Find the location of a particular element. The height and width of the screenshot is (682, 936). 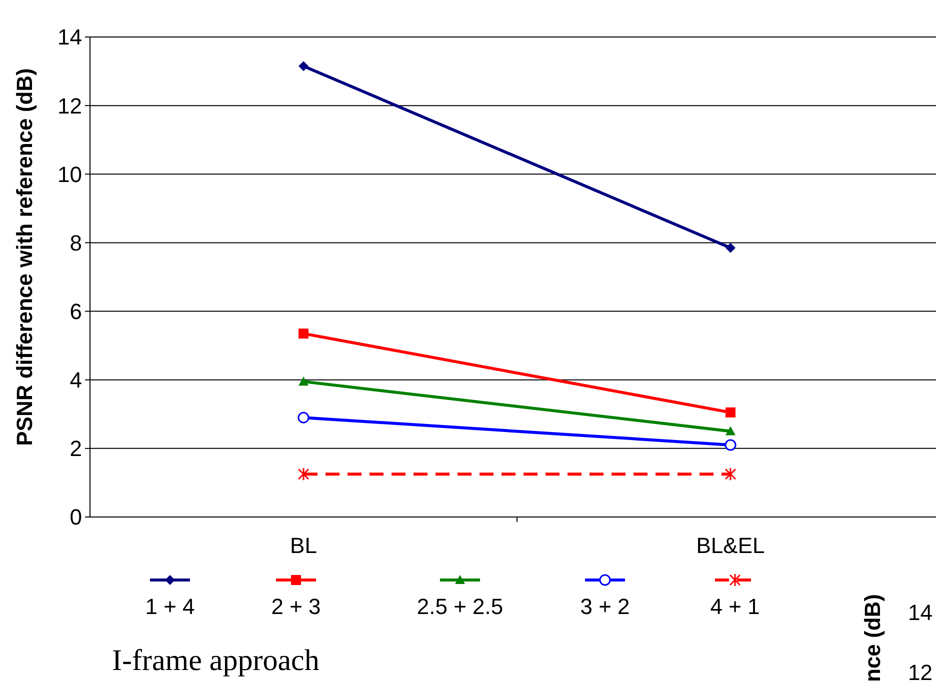

legend-label: 1 + 4 is located at coordinates (170, 606).